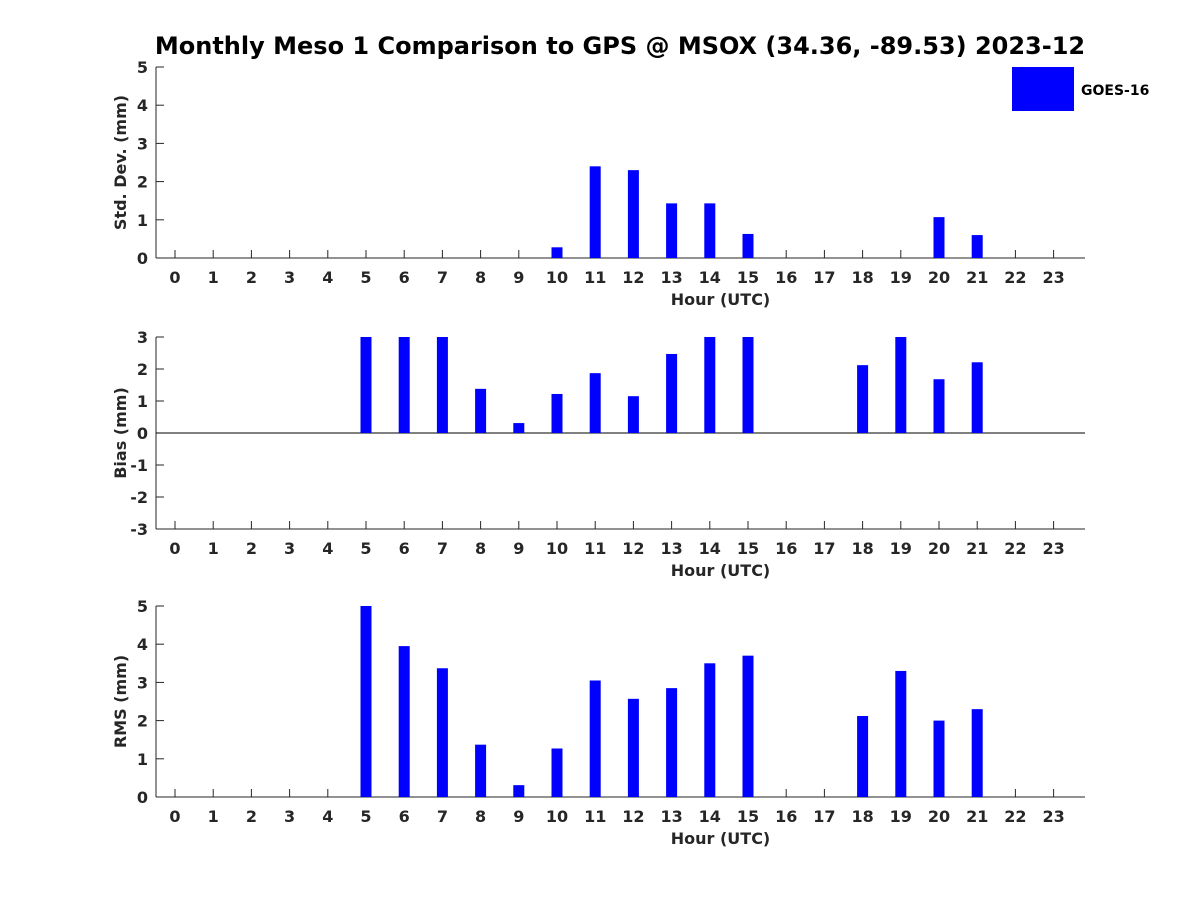  What do you see at coordinates (139, 497) in the screenshot?
I see `y-tick-label: -2` at bounding box center [139, 497].